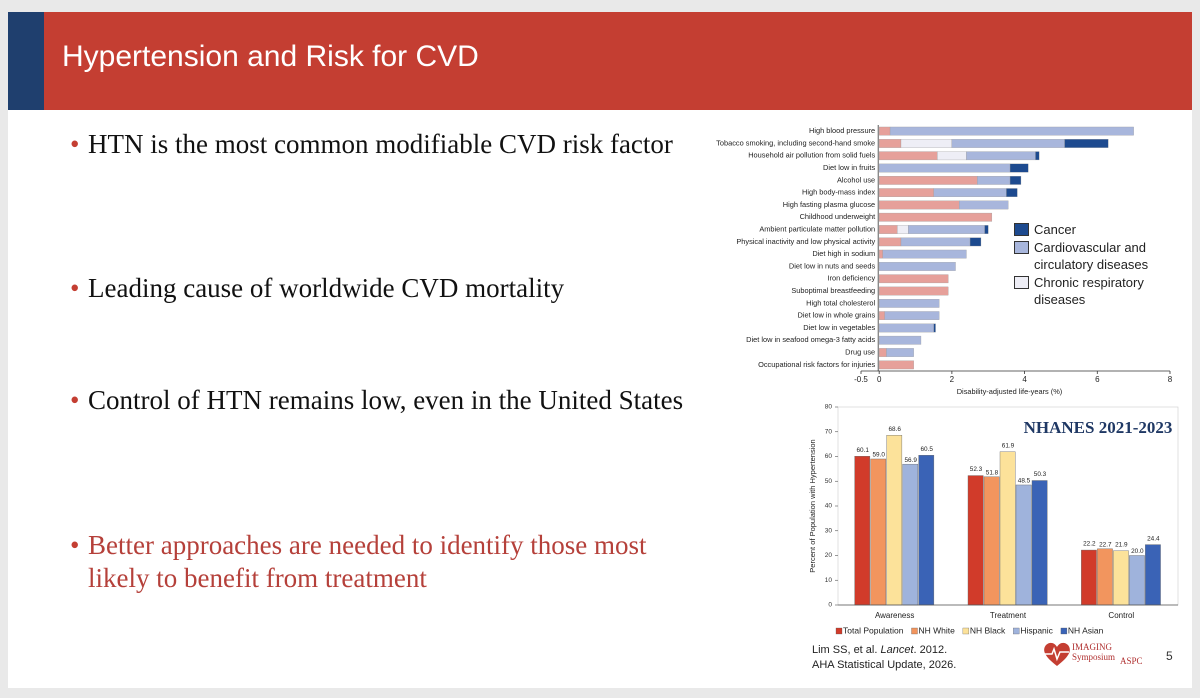 The image size is (1200, 698). I want to click on value-label: 60.5, so click(926, 449).